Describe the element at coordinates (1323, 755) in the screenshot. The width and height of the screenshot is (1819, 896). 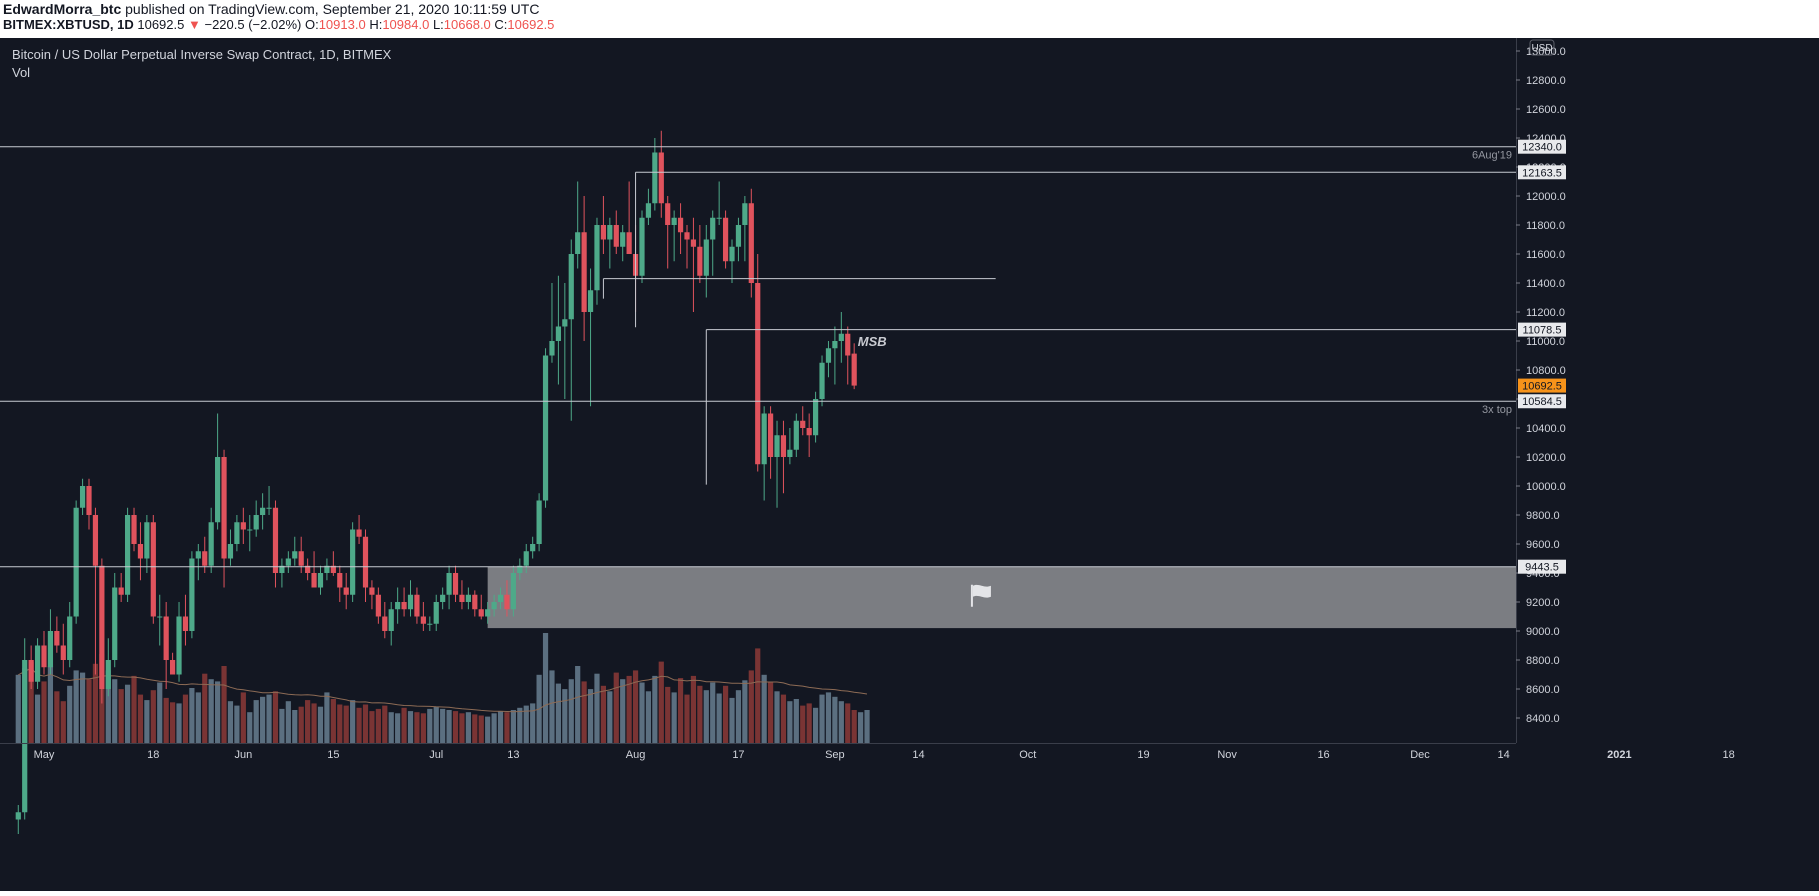
I see `x-tick-label: 16` at that location.